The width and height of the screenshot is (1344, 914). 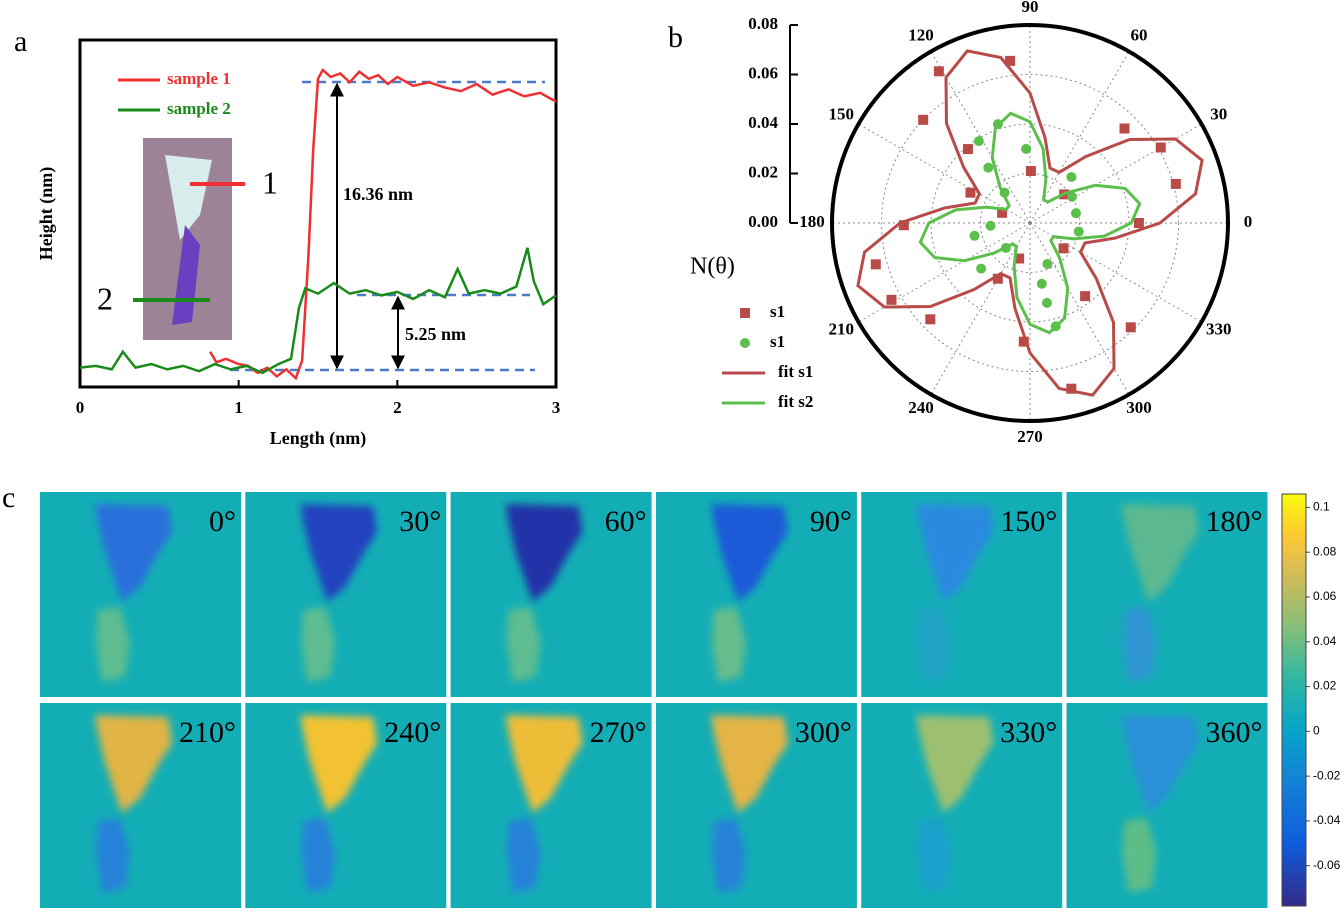 I want to click on angle-label: 150°, so click(x=1028, y=521).